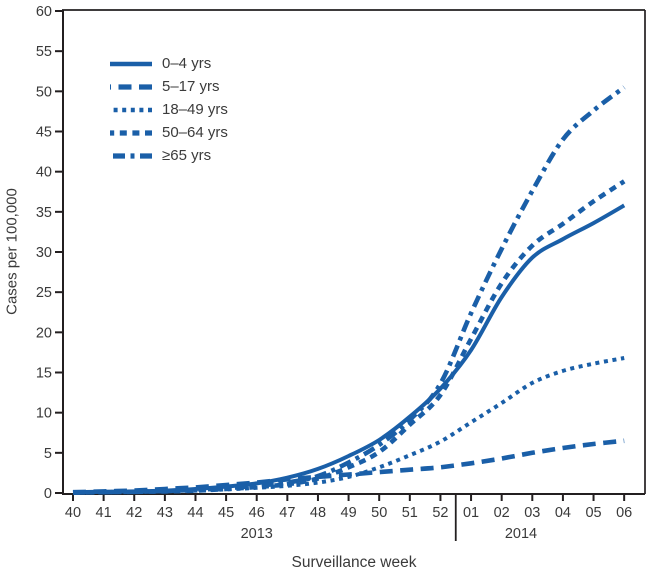 This screenshot has width=646, height=579. Describe the element at coordinates (48, 454) in the screenshot. I see `y-tick-label: 5` at that location.